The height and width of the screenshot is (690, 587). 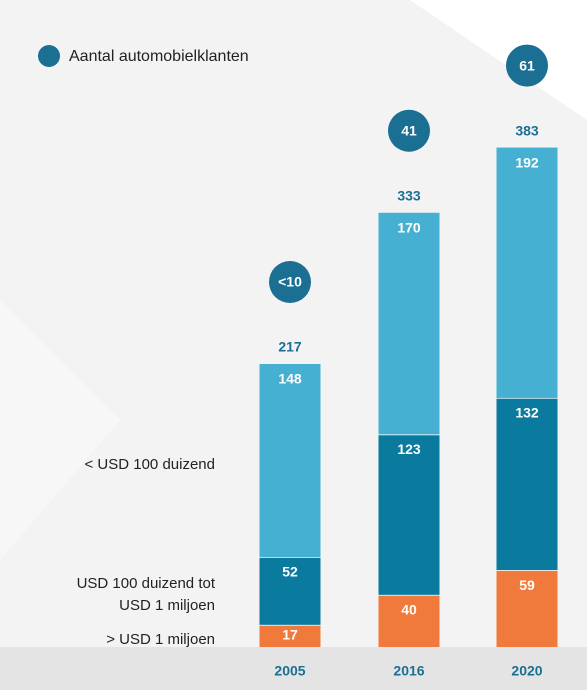 I want to click on segment-label: 17, so click(x=290, y=635).